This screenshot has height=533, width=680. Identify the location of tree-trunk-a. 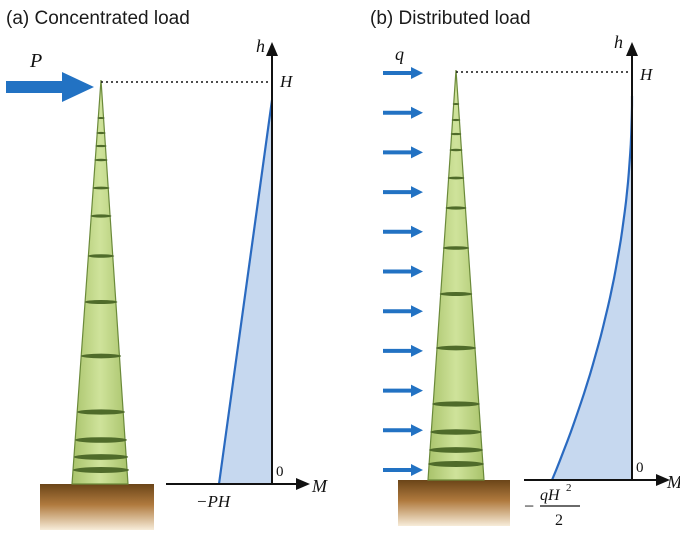
(100, 282).